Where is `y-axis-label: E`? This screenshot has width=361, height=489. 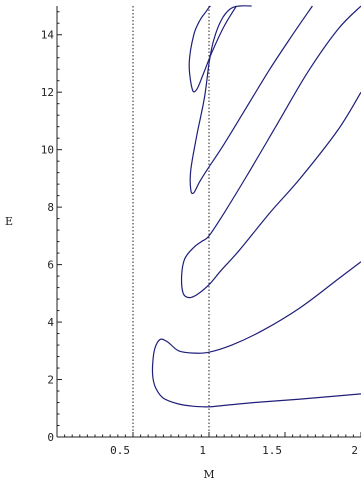
y-axis-label: E is located at coordinates (9, 221).